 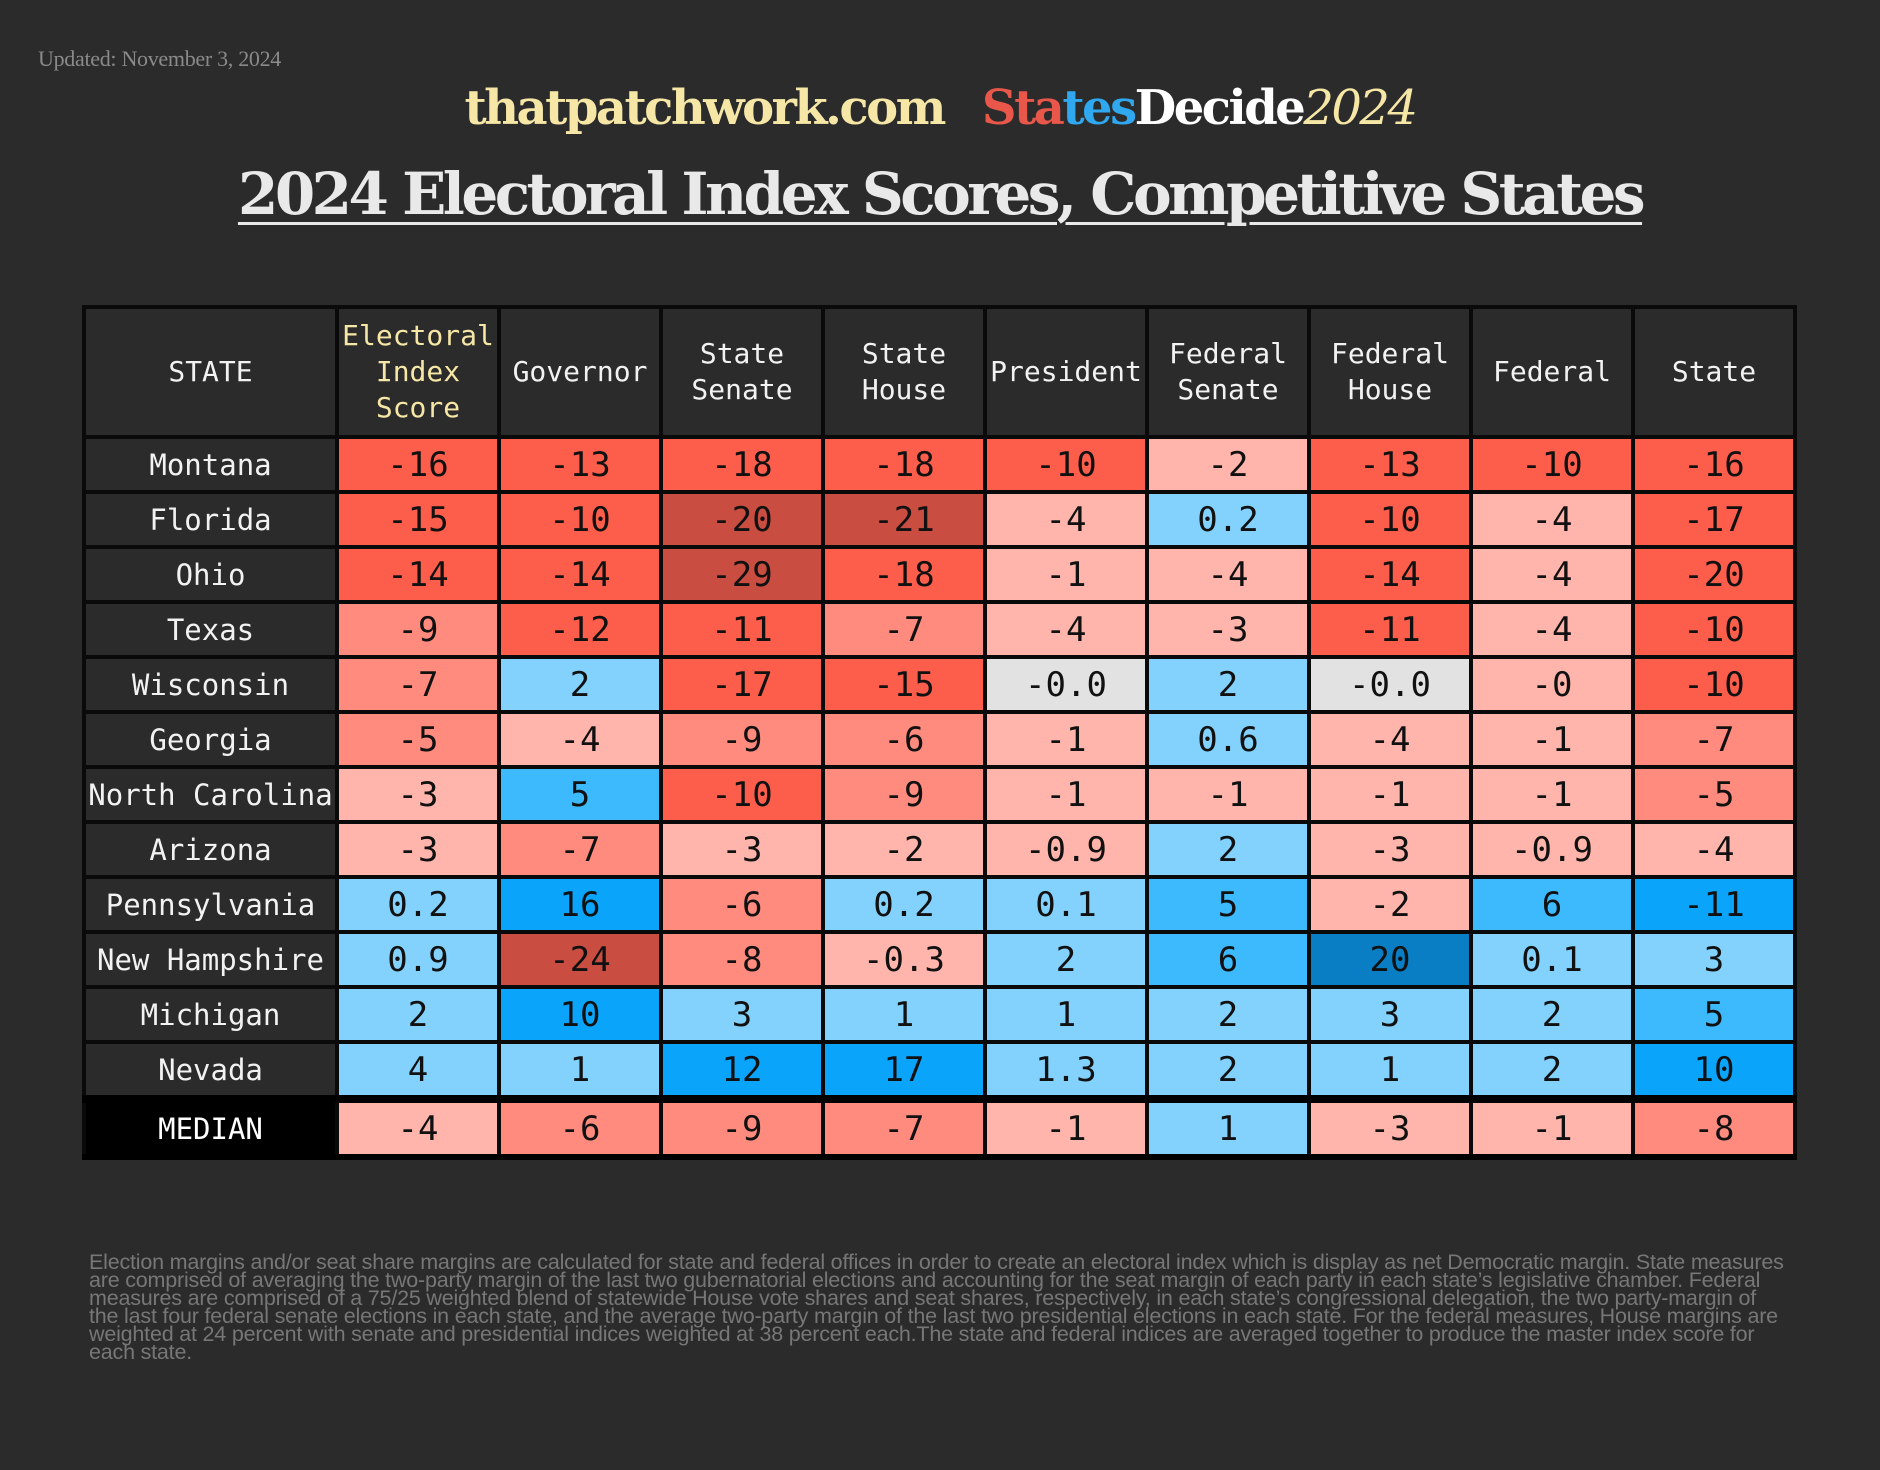 What do you see at coordinates (1228, 389) in the screenshot?
I see `column-header-text: Senate` at bounding box center [1228, 389].